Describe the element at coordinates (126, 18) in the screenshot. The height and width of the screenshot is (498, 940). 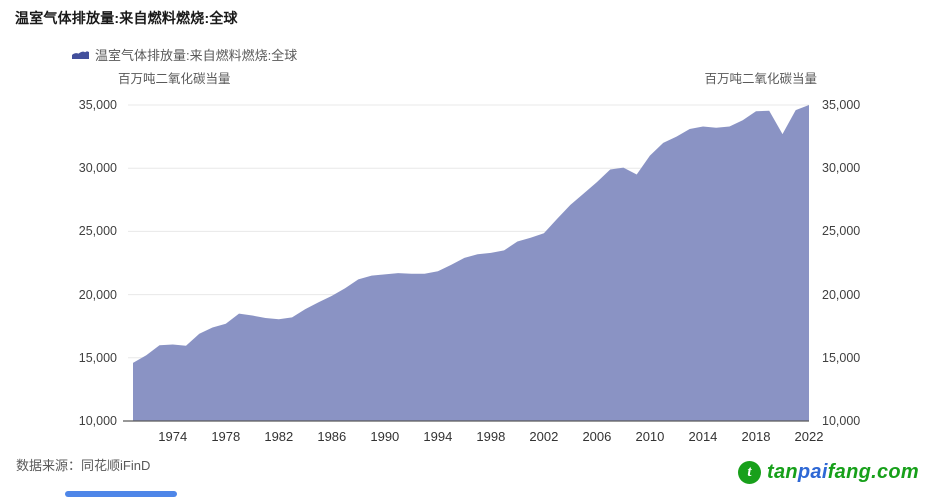
I see `page-title: 温室气体排放量:来自燃料燃烧:全球` at that location.